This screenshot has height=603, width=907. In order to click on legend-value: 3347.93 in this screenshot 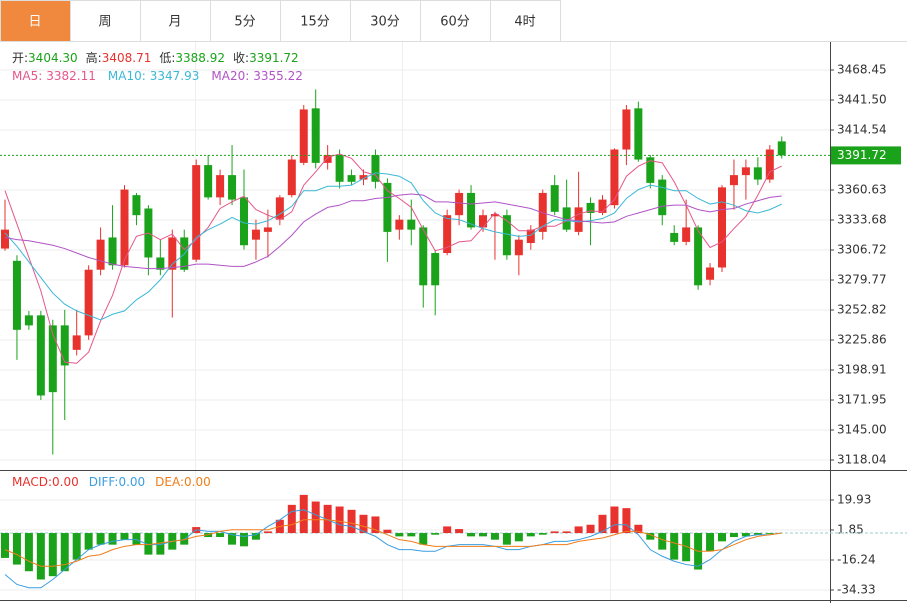, I will do `click(175, 76)`.